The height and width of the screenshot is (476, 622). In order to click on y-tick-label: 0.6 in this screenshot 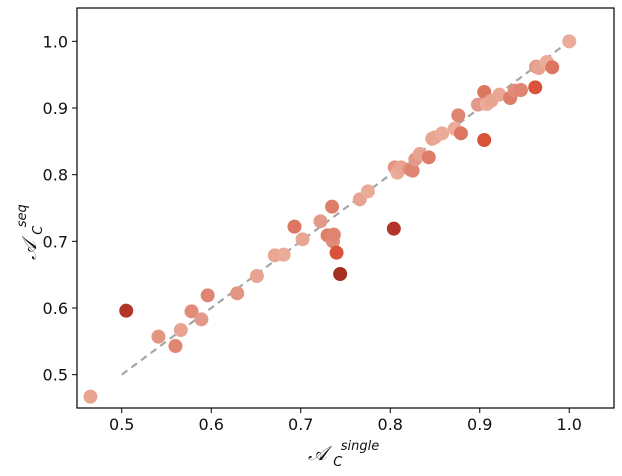, I will do `click(55, 308)`.